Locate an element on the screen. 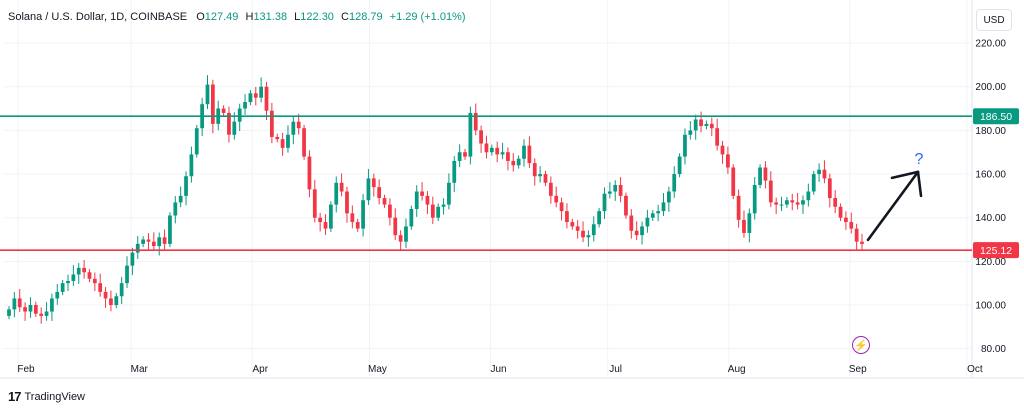 This screenshot has height=409, width=1024. x-tick-label: Oct is located at coordinates (975, 369).